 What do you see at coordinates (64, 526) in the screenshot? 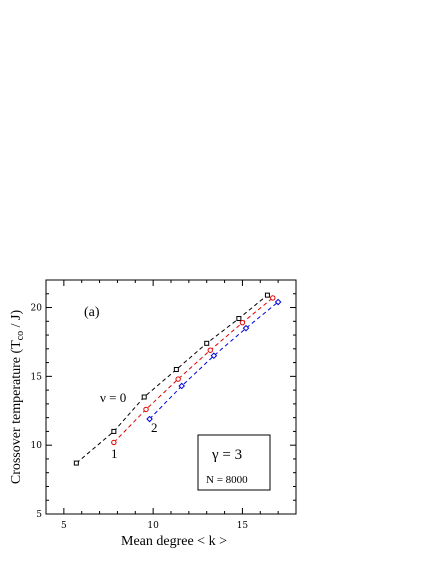
I see `x-tick-label: 5` at bounding box center [64, 526].